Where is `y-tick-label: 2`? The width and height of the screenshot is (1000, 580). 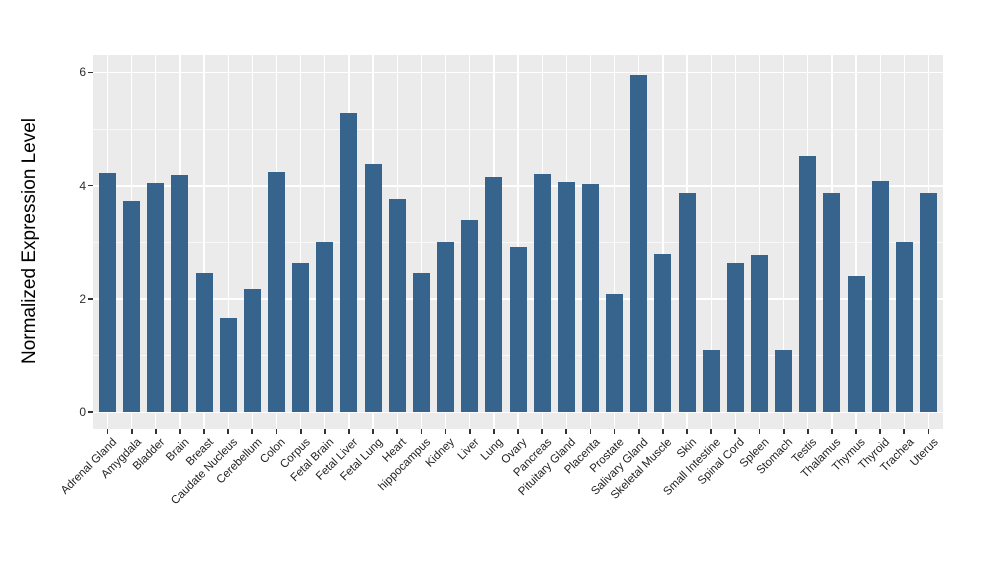
y-tick-label: 2 is located at coordinates (82, 298).